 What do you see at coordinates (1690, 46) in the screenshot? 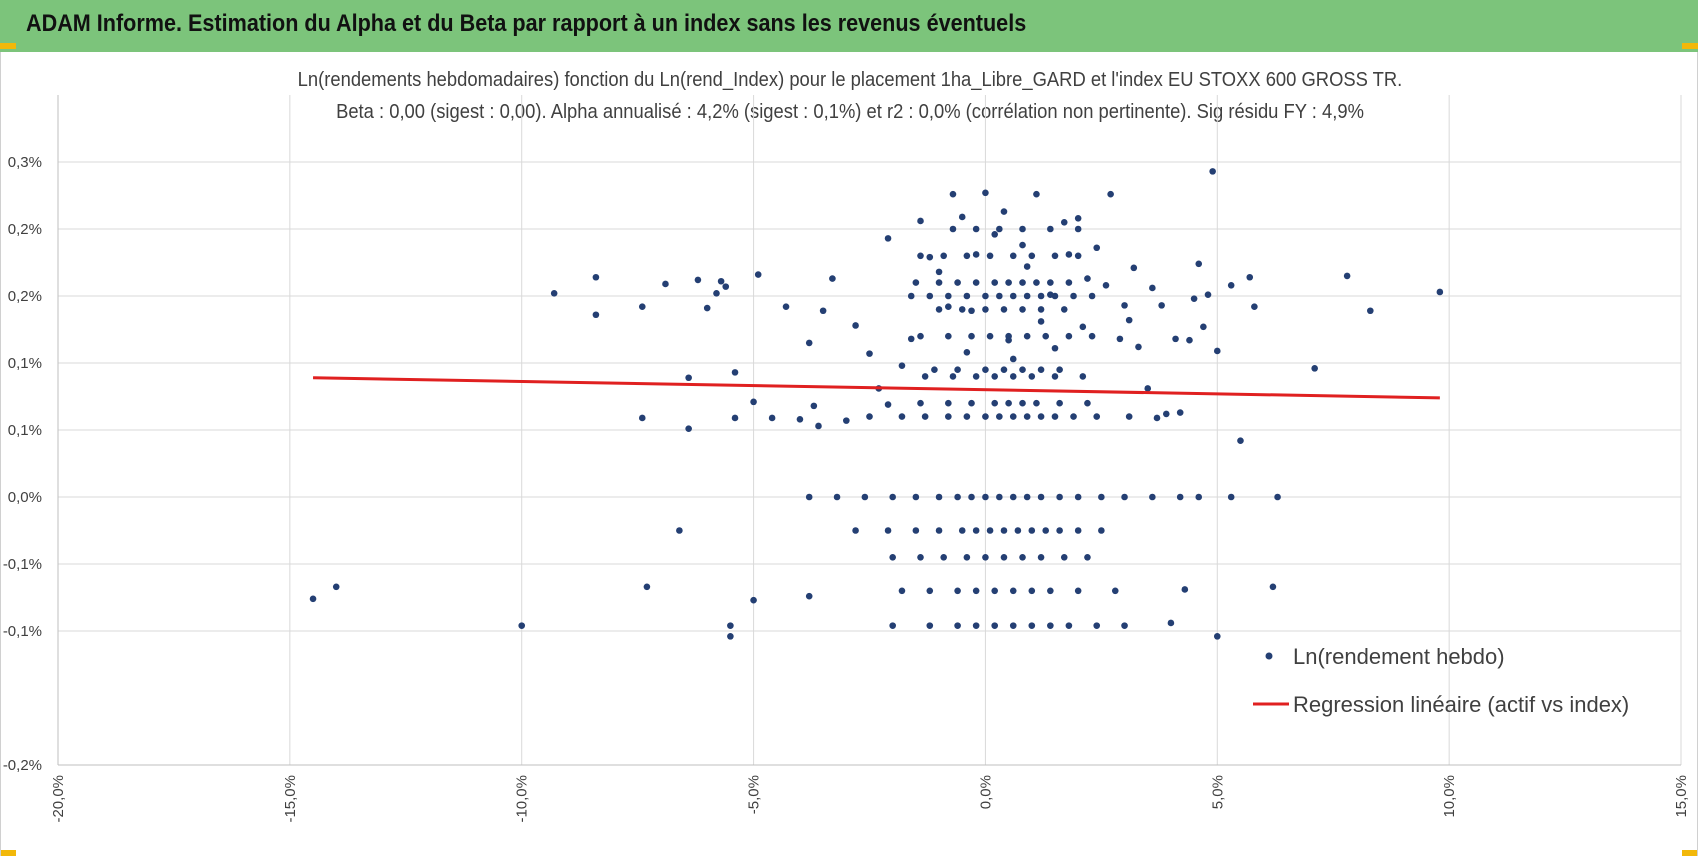
I see `corner-marker-right` at bounding box center [1690, 46].